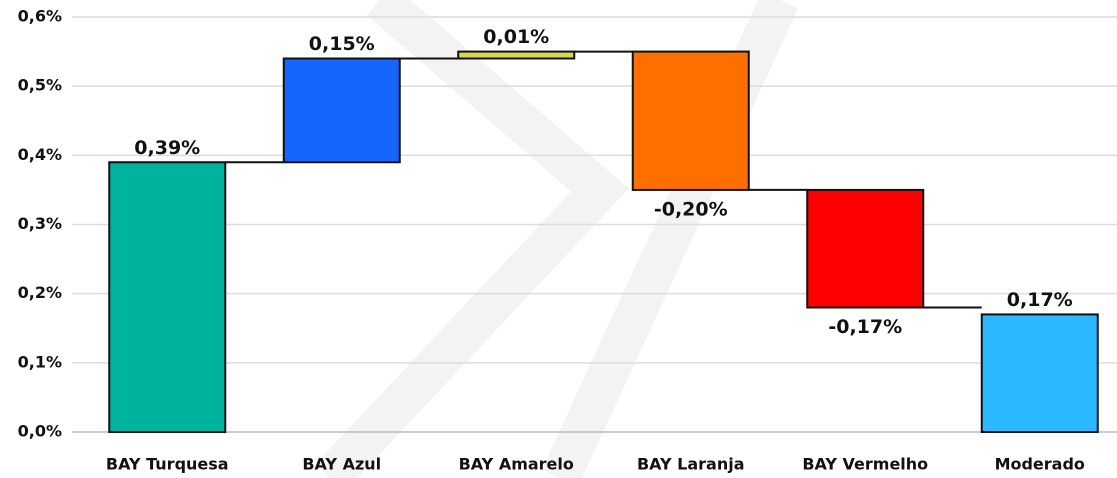 This screenshot has width=1117, height=478. I want to click on value-label: -0,20%, so click(691, 209).